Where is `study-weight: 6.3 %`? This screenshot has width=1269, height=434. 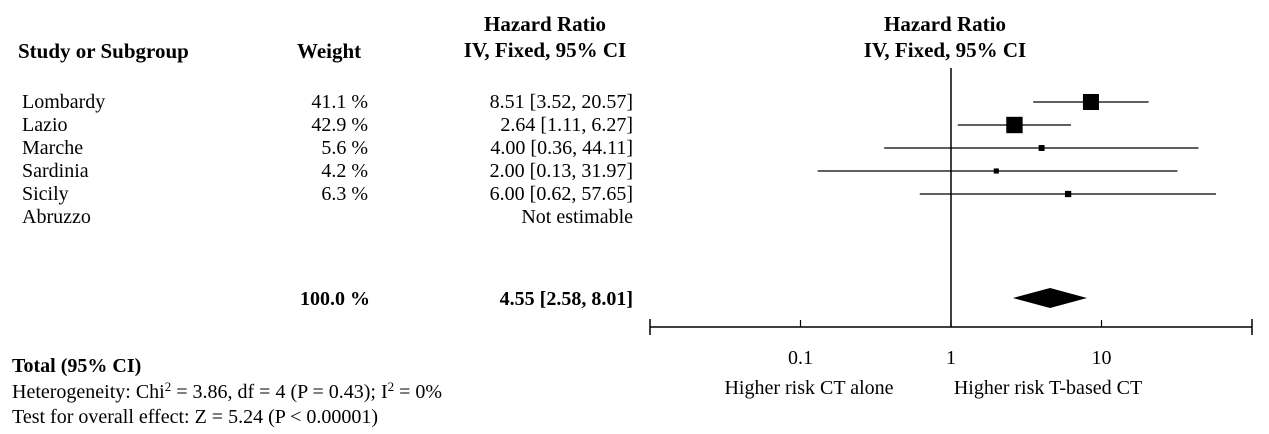 study-weight: 6.3 % is located at coordinates (344, 194).